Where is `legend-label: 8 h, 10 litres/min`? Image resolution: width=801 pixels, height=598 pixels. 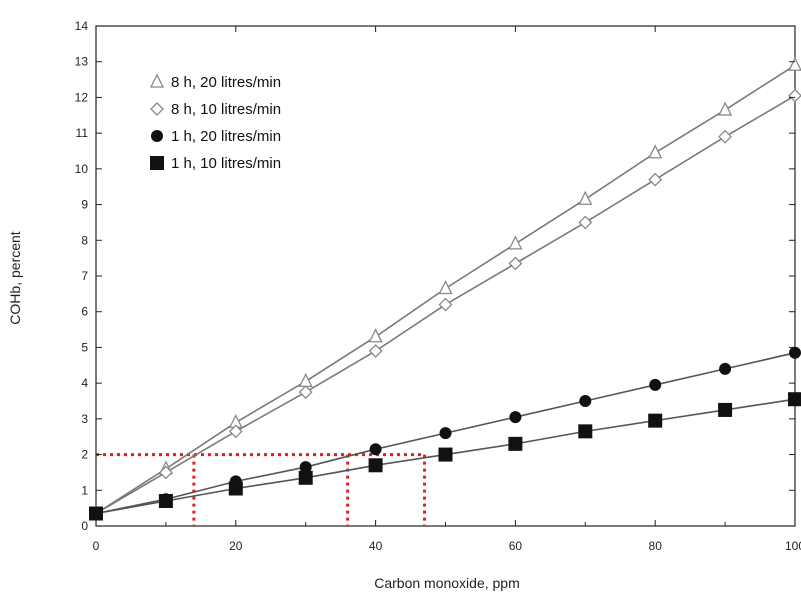
legend-label: 8 h, 10 litres/min is located at coordinates (226, 109).